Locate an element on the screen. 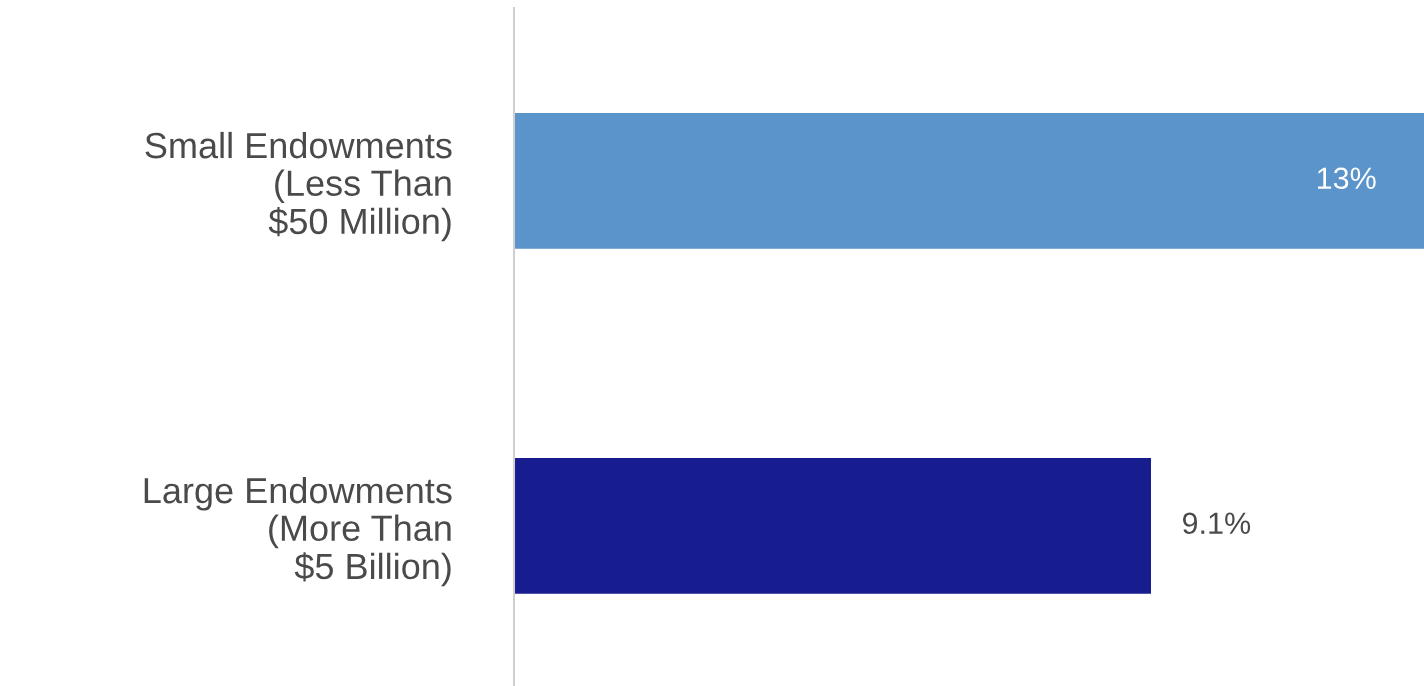 Image resolution: width=1424 pixels, height=686 pixels. y-tick-label: Small Endowments (Less Than $50 Million) is located at coordinates (298, 186).